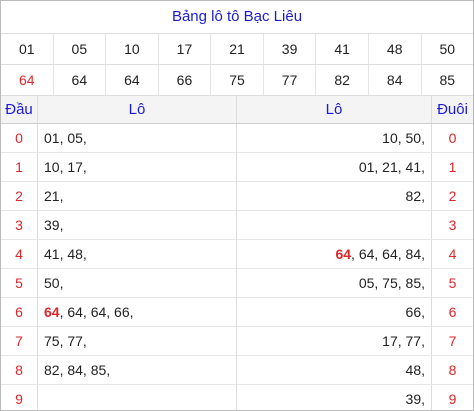 The height and width of the screenshot is (411, 474). What do you see at coordinates (19, 283) in the screenshot?
I see `dau-cell: 5` at bounding box center [19, 283].